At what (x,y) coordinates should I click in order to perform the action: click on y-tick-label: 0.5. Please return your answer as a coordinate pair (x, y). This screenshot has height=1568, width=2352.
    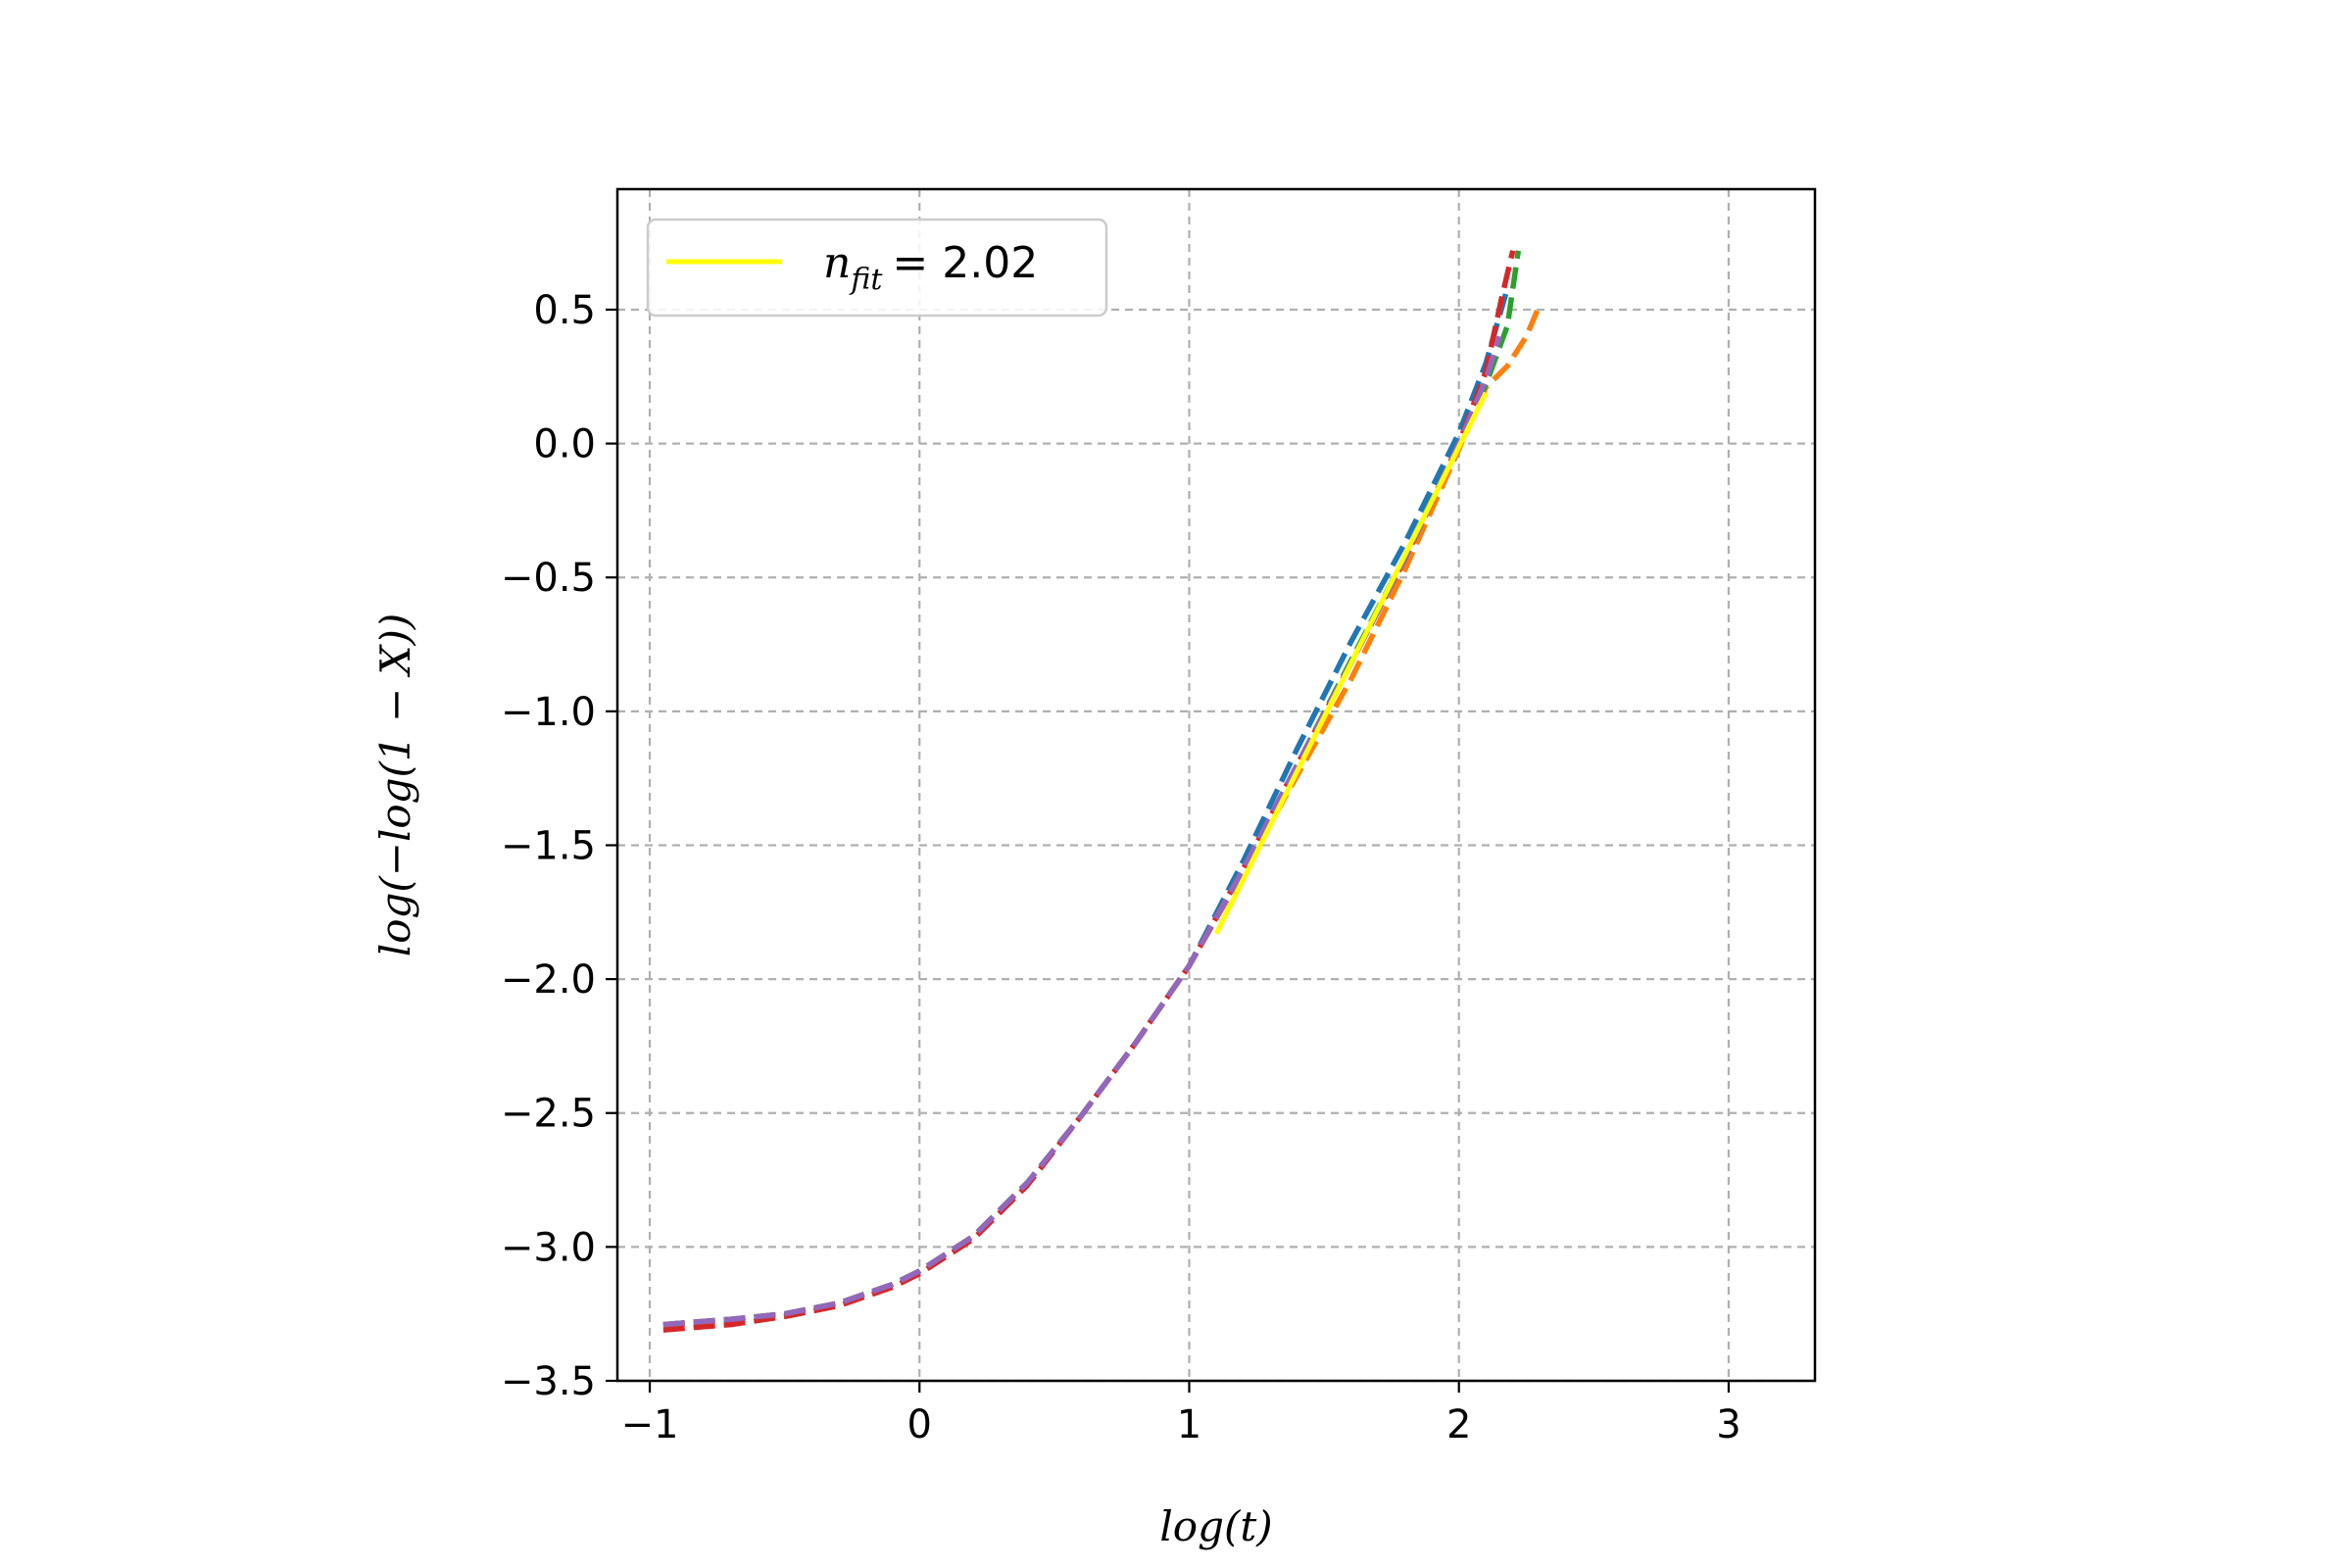
    Looking at the image, I should click on (564, 310).